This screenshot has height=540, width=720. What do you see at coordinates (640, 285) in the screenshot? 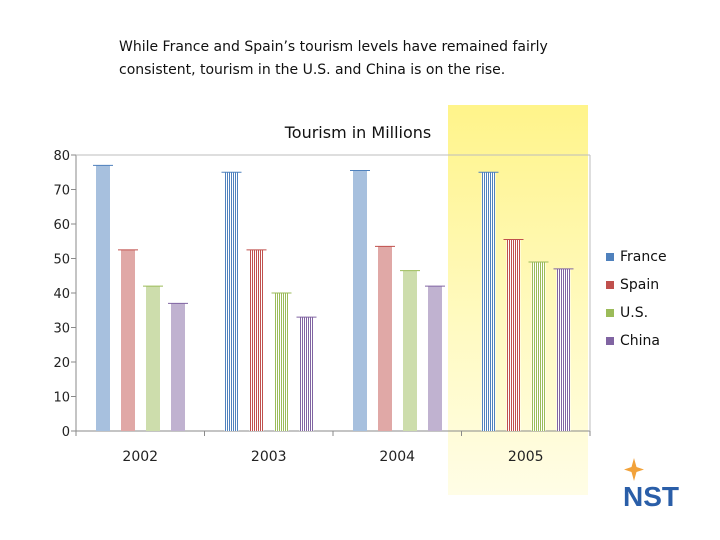
I see `legend-label: Spain` at bounding box center [640, 285].